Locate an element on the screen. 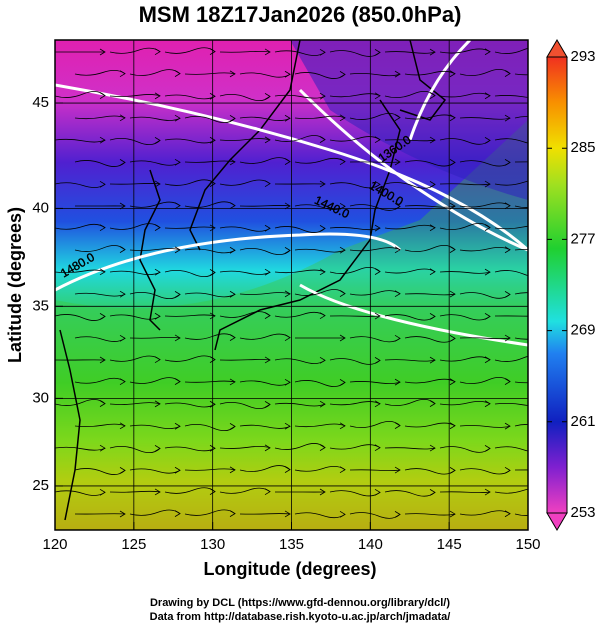 The height and width of the screenshot is (625, 599). y-tick-label: 45 is located at coordinates (40, 102).